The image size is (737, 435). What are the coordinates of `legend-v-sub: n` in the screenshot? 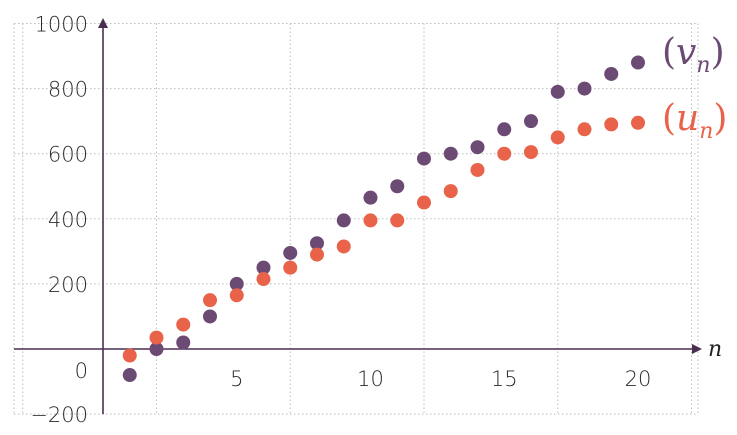 It's located at (703, 65).